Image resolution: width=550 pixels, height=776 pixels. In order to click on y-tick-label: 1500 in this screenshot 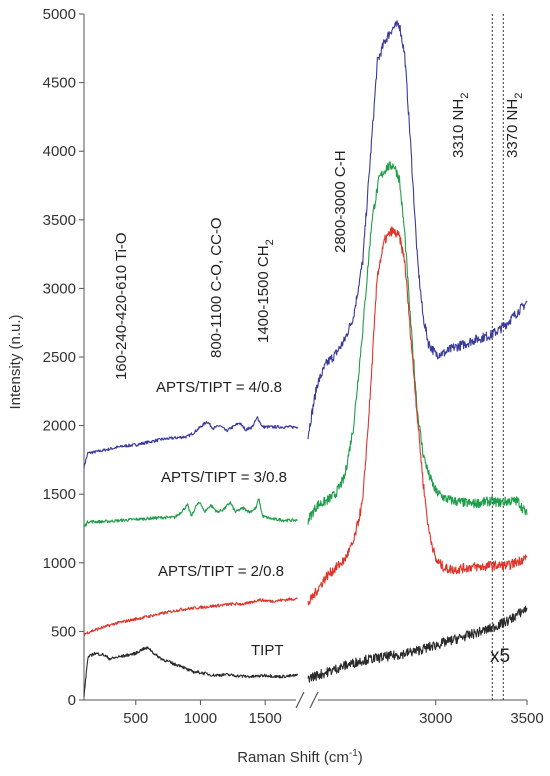, I will do `click(59, 494)`.